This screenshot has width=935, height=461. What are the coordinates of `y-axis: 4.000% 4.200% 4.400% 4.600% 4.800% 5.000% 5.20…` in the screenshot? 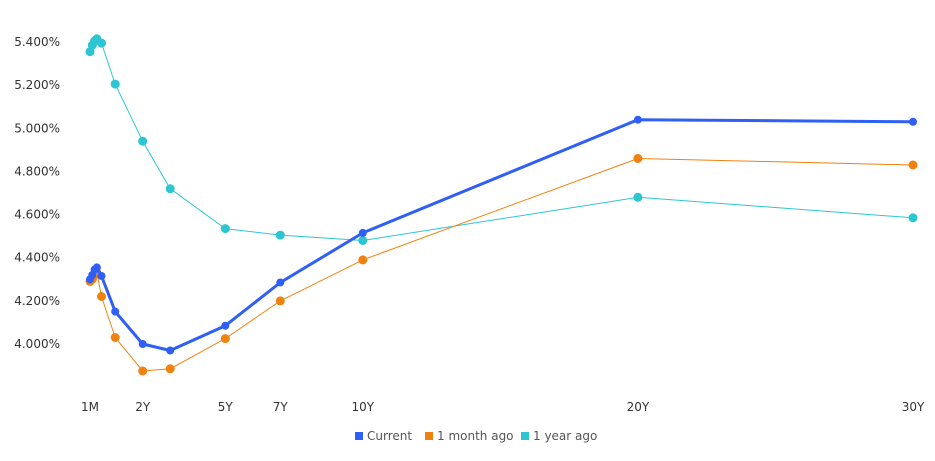 It's located at (37, 193).